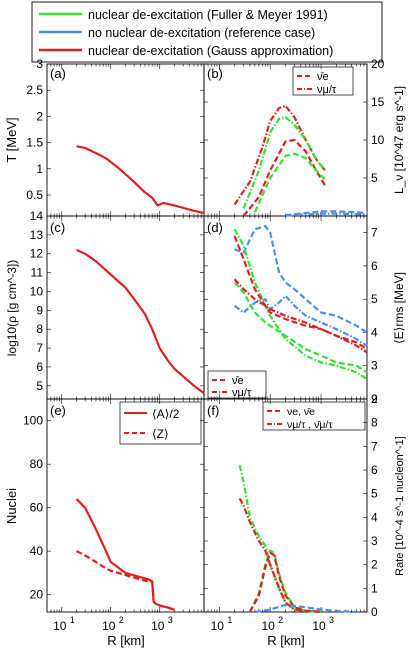 Image resolution: width=415 pixels, height=652 pixels. Describe the element at coordinates (34, 143) in the screenshot. I see `ytick-label-a-2: 1.5` at that location.